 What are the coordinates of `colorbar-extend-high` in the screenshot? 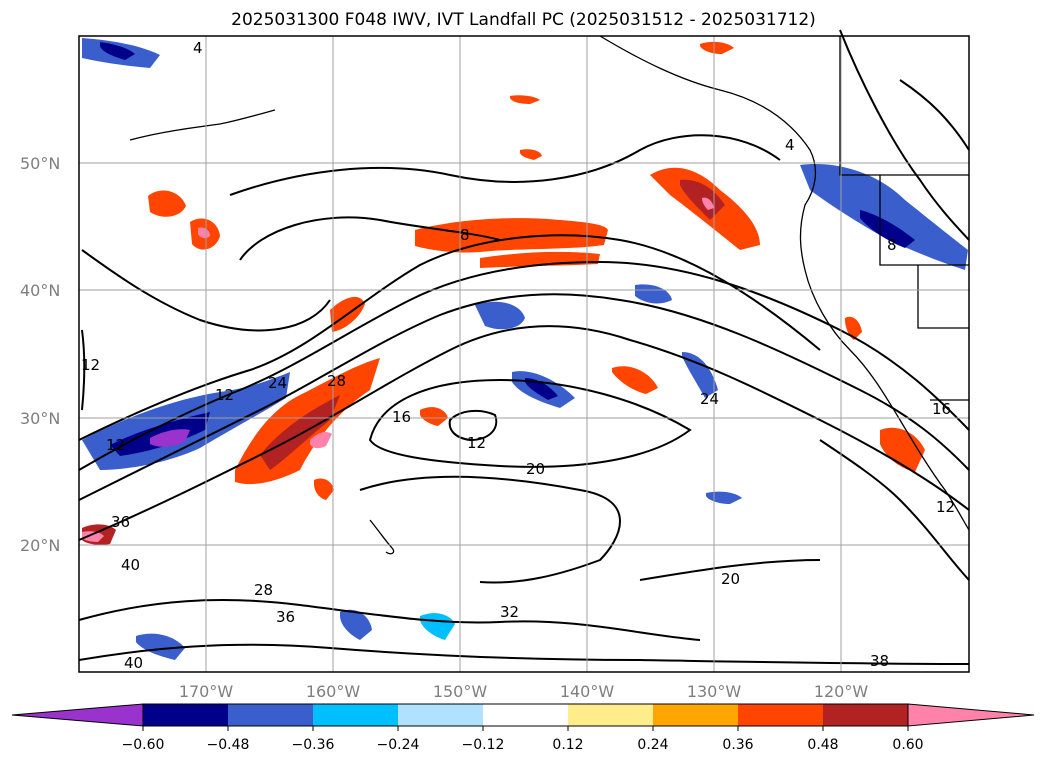 It's located at (971, 715).